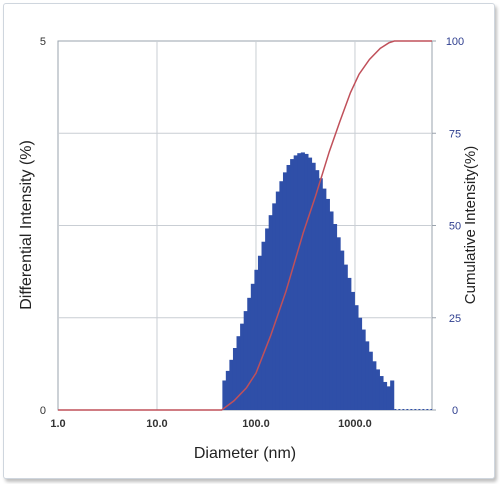  Describe the element at coordinates (43, 42) in the screenshot. I see `left-tick-label: 5` at that location.